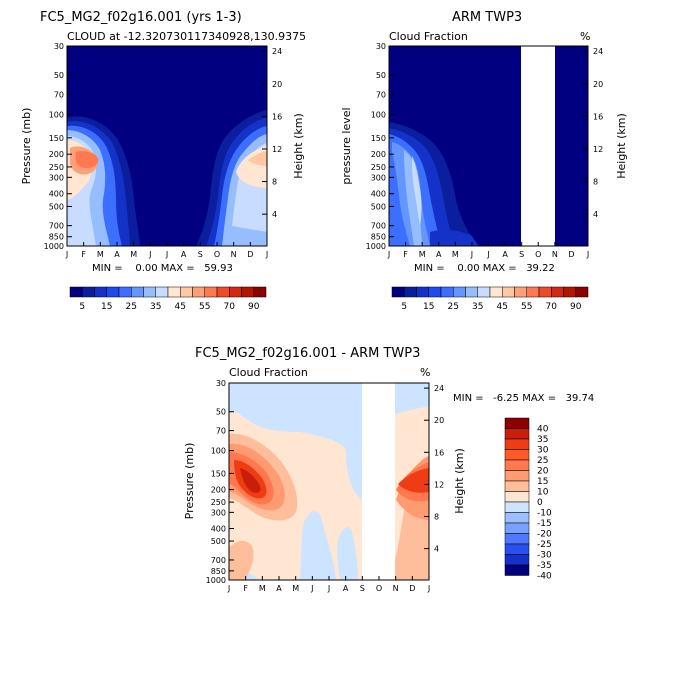 This screenshot has height=677, width=677. What do you see at coordinates (434, 469) in the screenshot?
I see `panel3-height-ticks: 24 20 16 12 8 4` at bounding box center [434, 469].